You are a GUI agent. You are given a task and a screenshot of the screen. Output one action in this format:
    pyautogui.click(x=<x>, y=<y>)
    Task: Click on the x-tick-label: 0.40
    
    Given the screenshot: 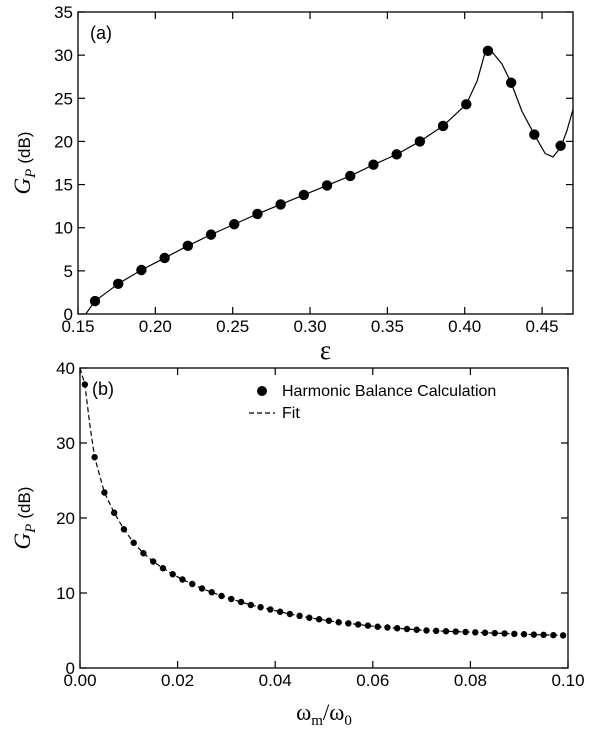 What is the action you would take?
    pyautogui.click(x=464, y=326)
    